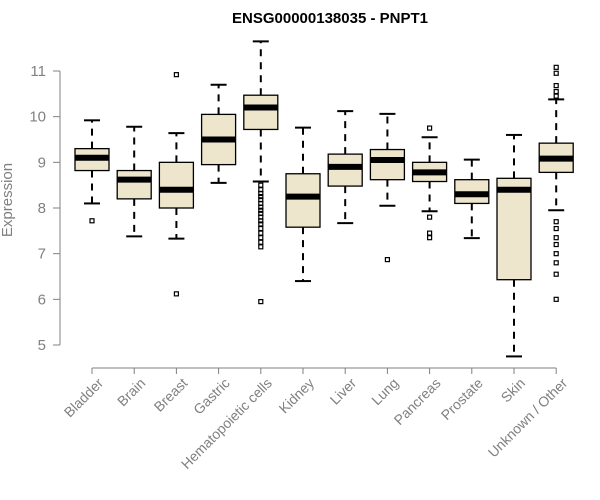  What do you see at coordinates (218, 133) in the screenshot?
I see `box-gastric` at bounding box center [218, 133].